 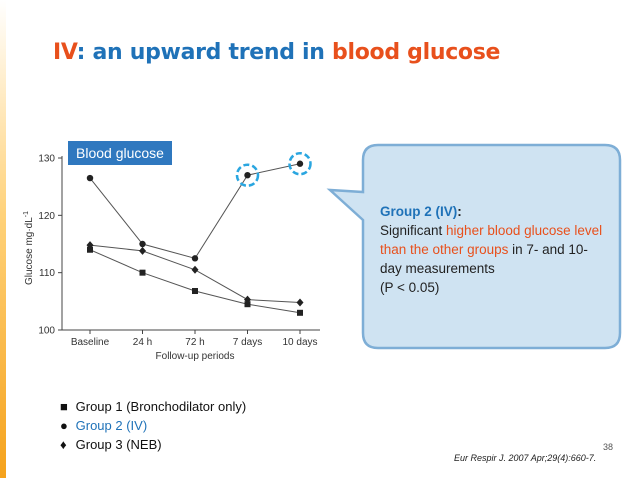 I want to click on x-axis-label: Follow-up periods, so click(x=195, y=356).